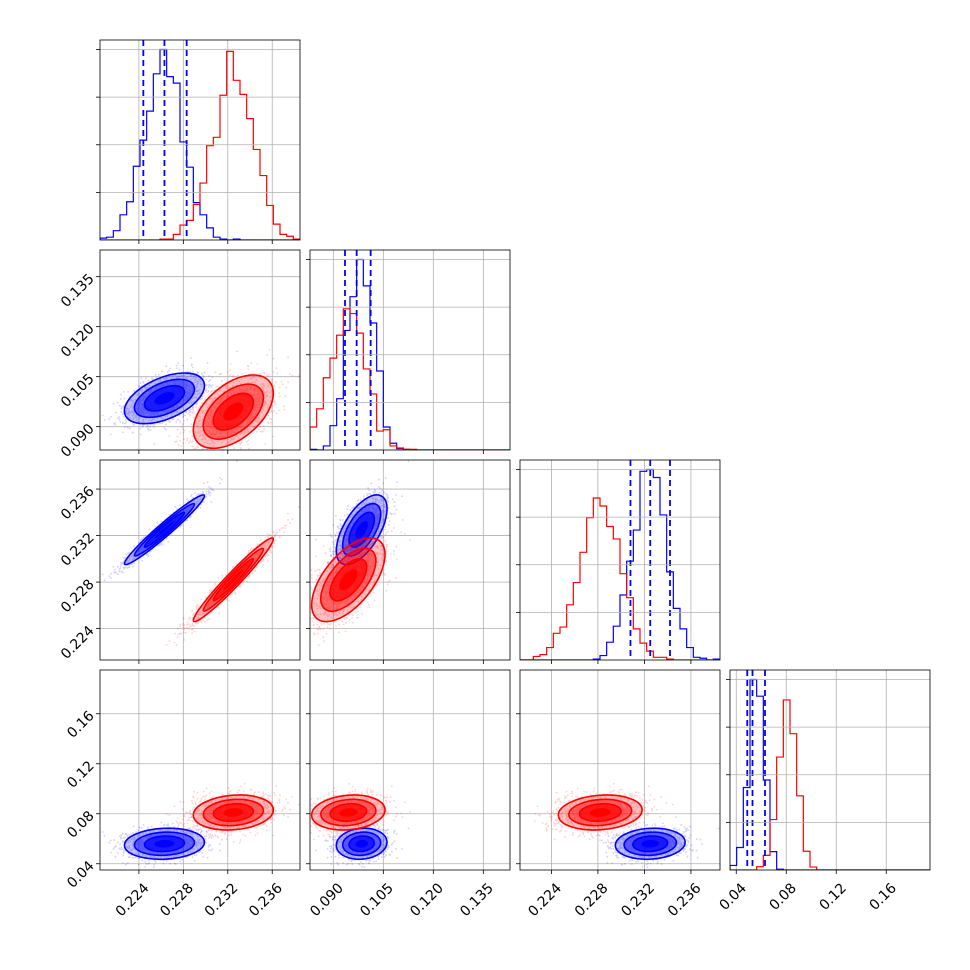 The height and width of the screenshot is (970, 970). What do you see at coordinates (80, 774) in the screenshot?
I see `y-tick-label: 0.12` at bounding box center [80, 774].